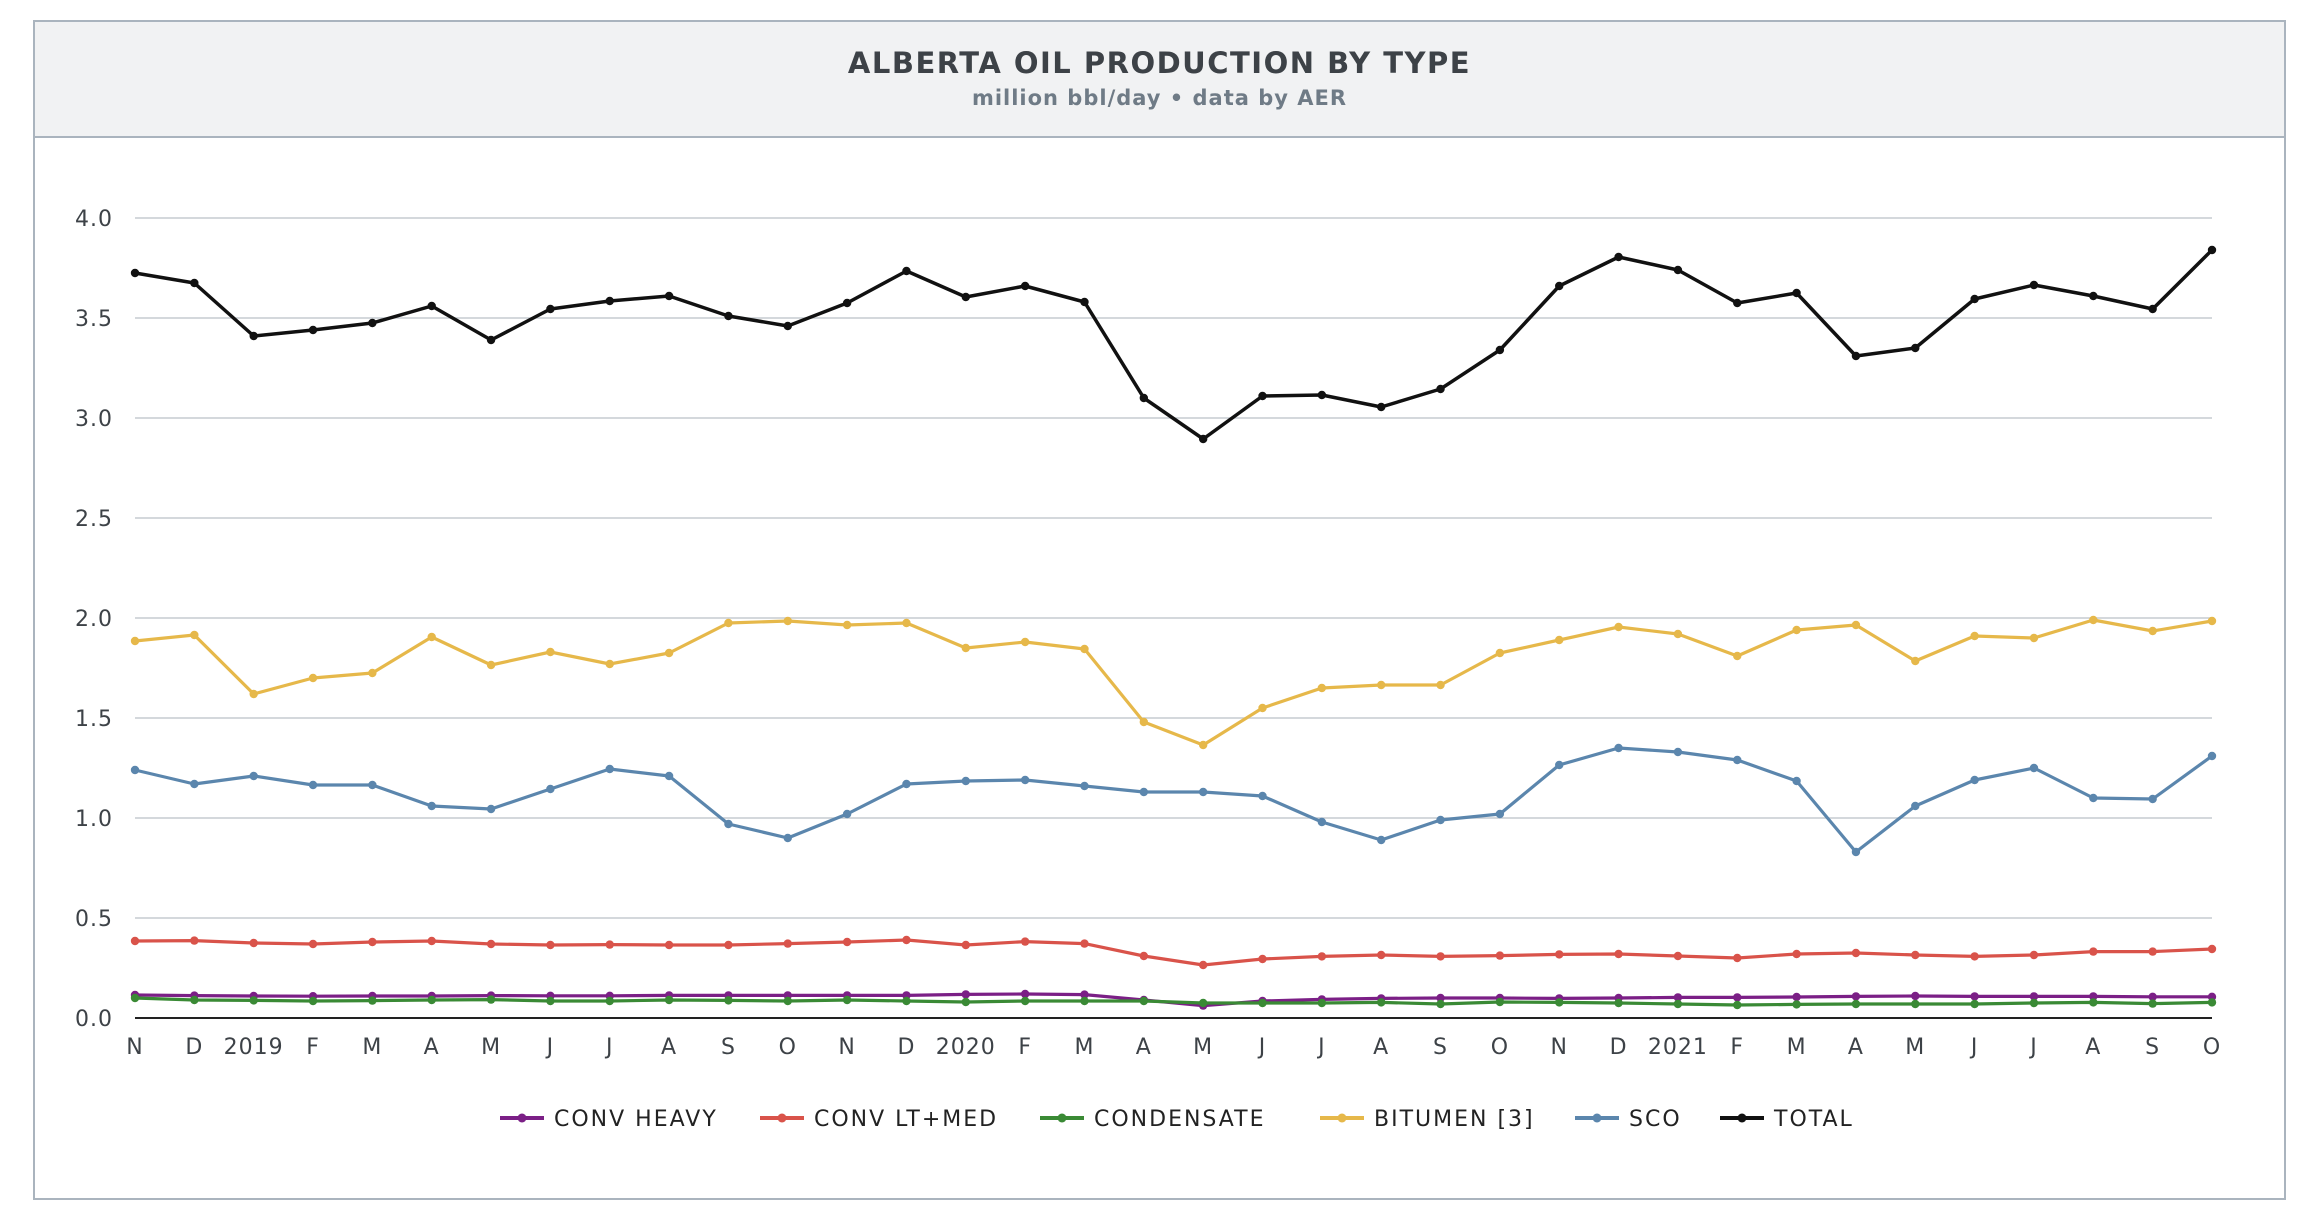  I want to click on y-tick-label: 3.5, so click(94, 319).